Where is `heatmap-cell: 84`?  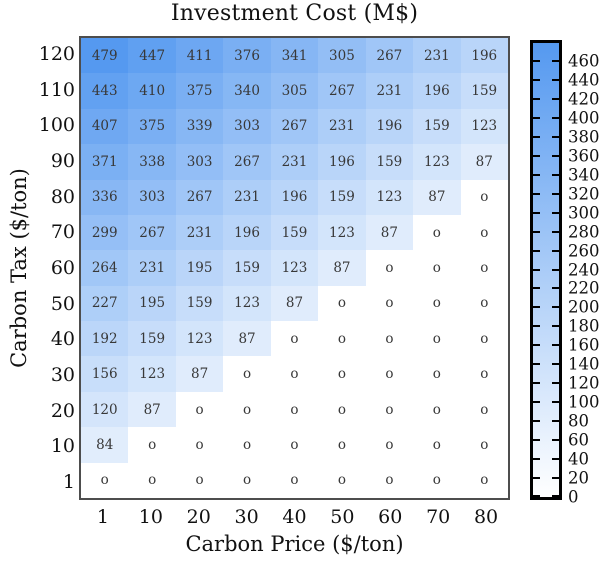 heatmap-cell: 84 is located at coordinates (105, 445).